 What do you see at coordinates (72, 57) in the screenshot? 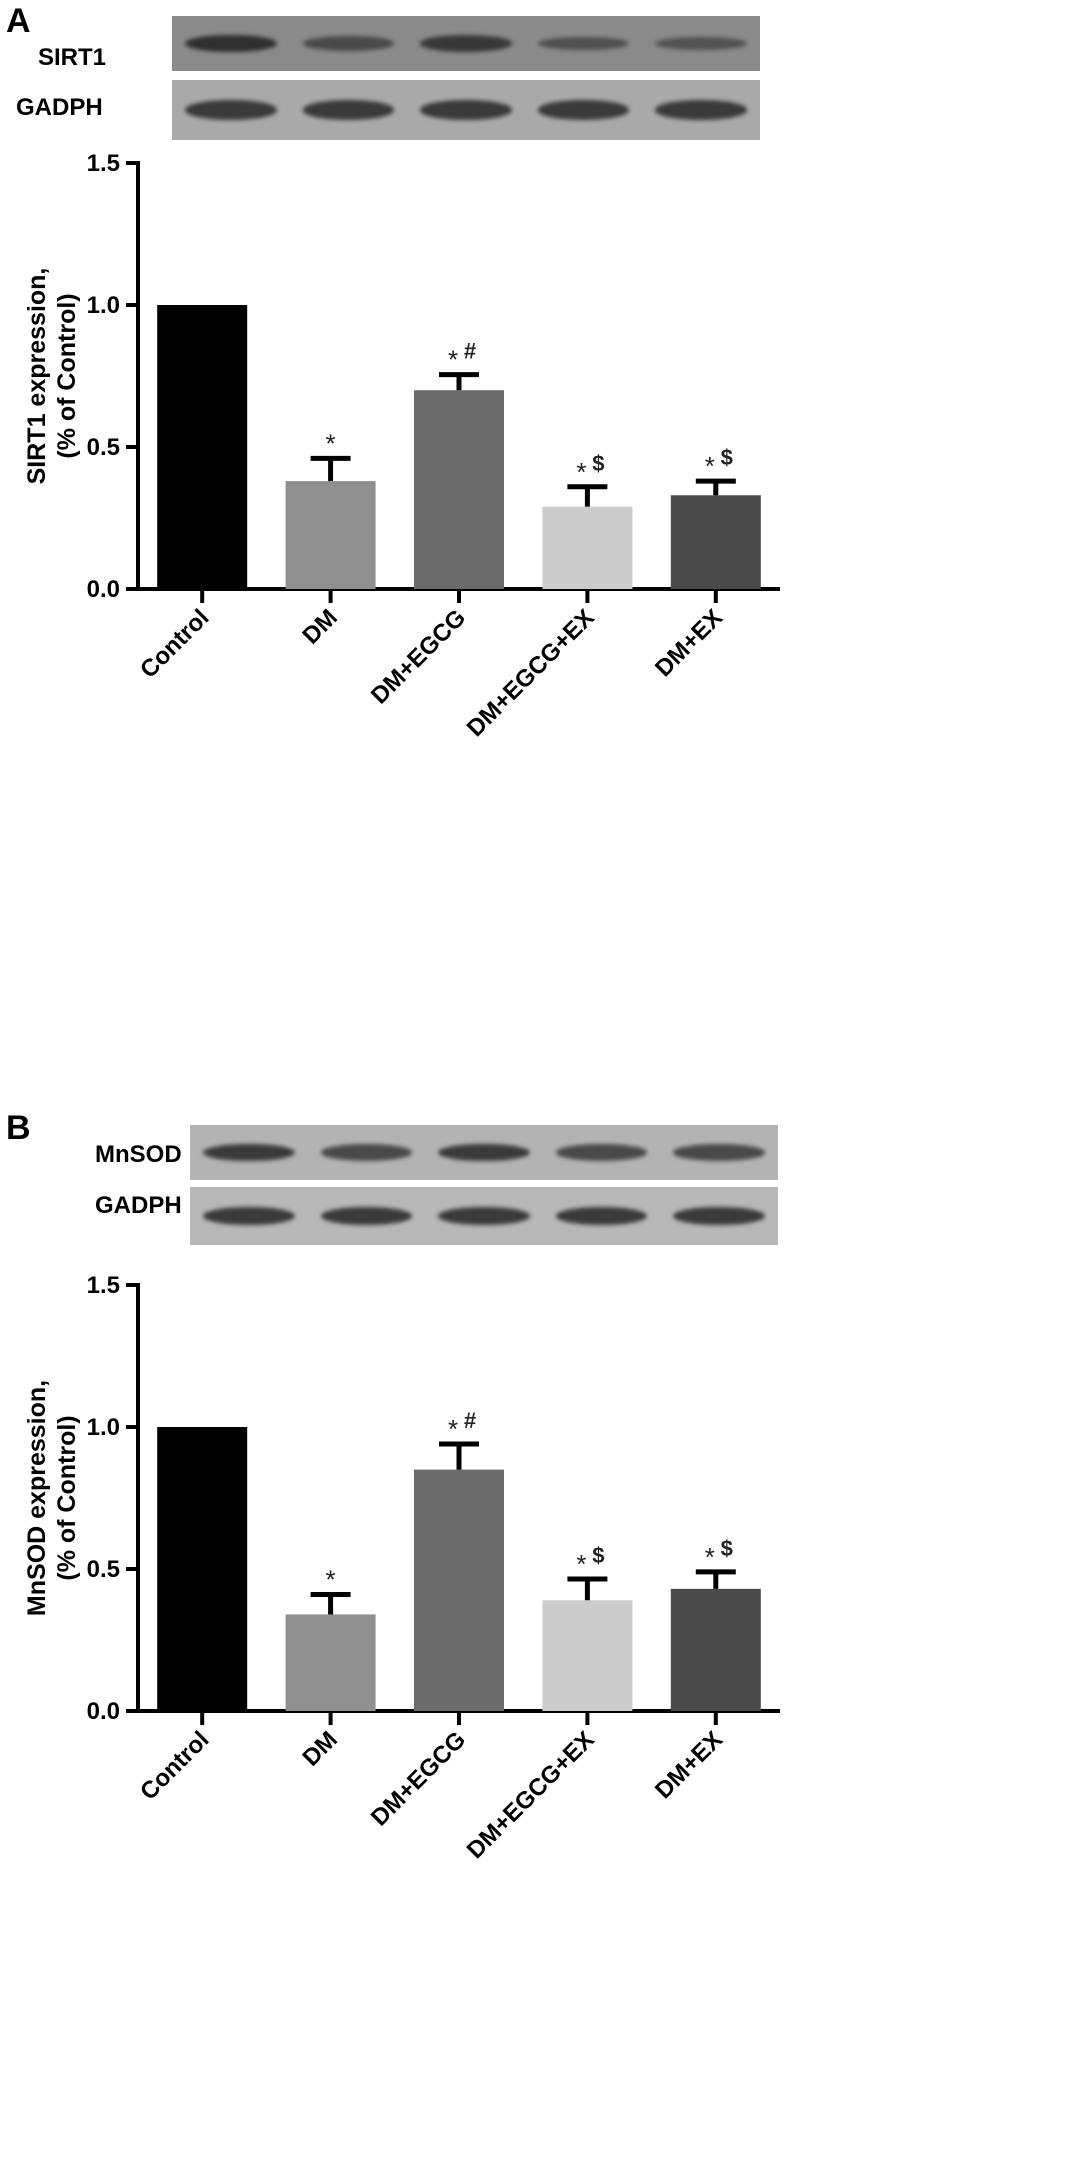
I see `blot-label-protein: SIRT1` at bounding box center [72, 57].